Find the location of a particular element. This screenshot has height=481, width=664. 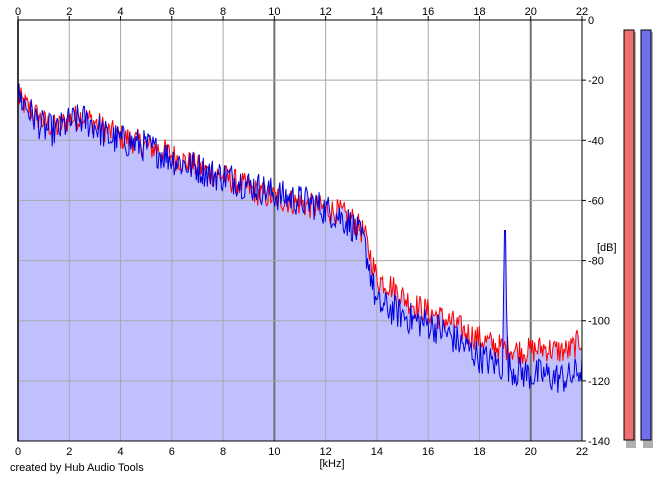

y-tick-label: -100 is located at coordinates (599, 322).